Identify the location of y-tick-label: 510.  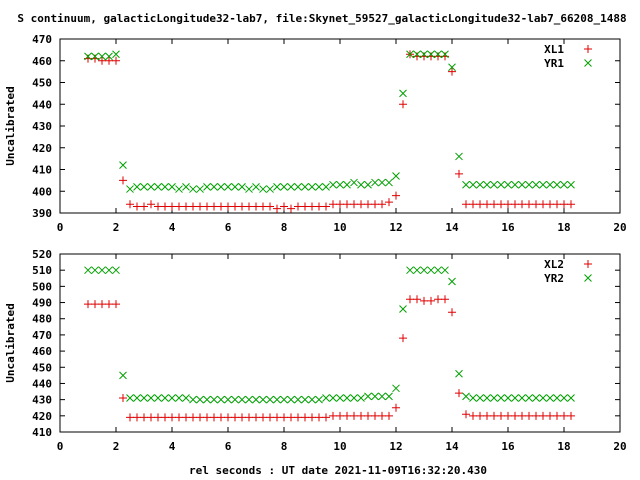
(42, 270).